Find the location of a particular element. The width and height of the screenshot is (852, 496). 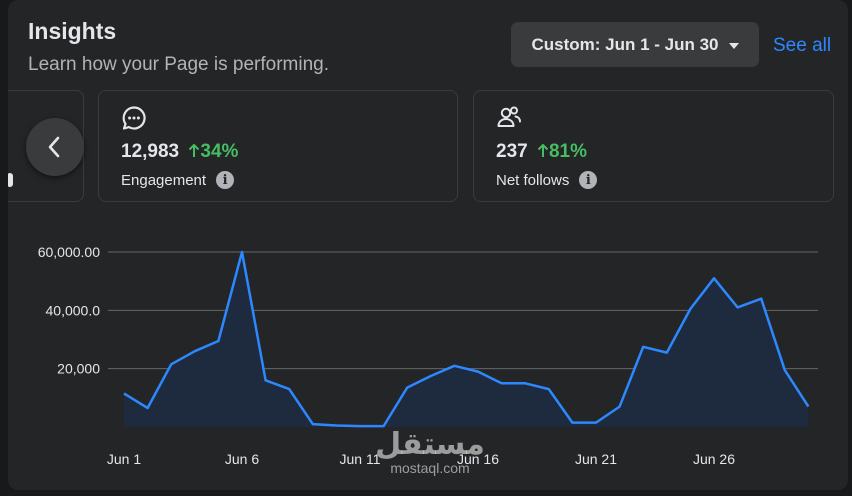

metric-label: Net follows i is located at coordinates (547, 180).